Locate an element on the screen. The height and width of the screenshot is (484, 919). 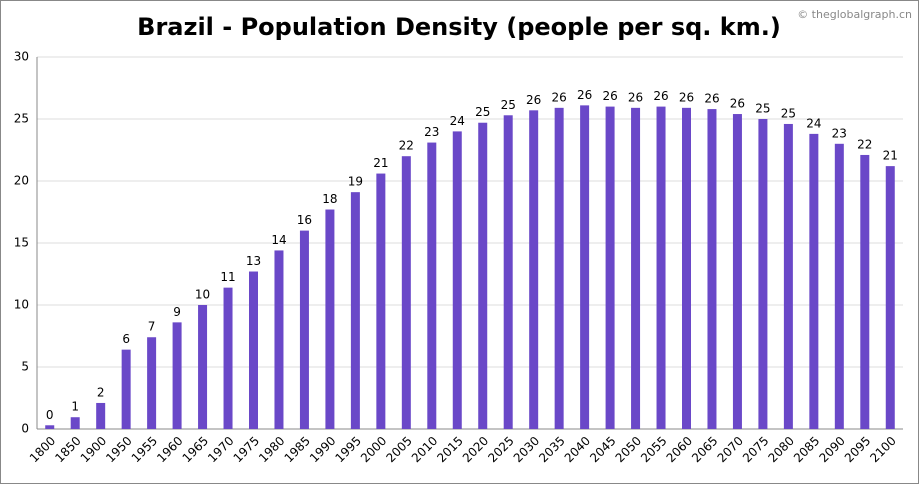
y-tick-label: 15 is located at coordinates (21, 243).